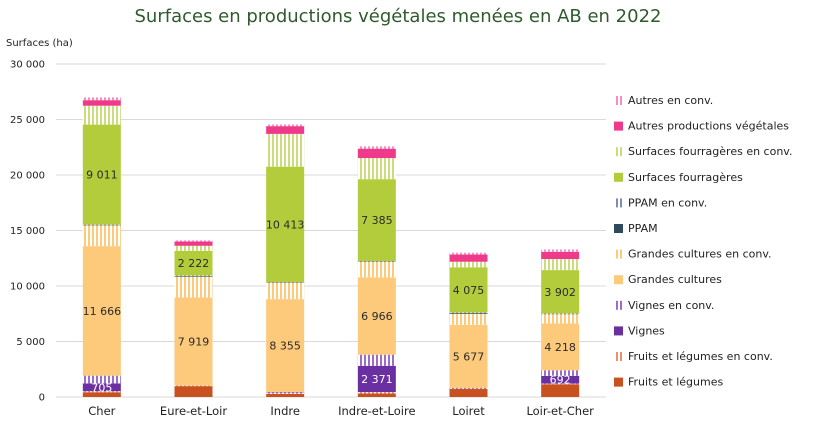  I want to click on data-label: 9 011, so click(102, 175).